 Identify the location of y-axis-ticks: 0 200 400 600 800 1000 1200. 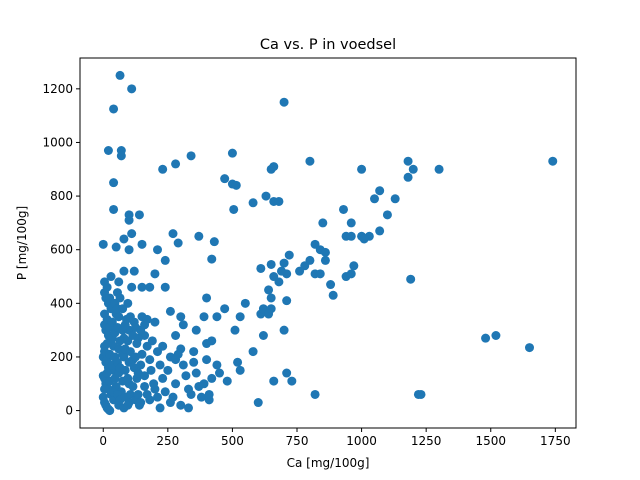
(61, 250).